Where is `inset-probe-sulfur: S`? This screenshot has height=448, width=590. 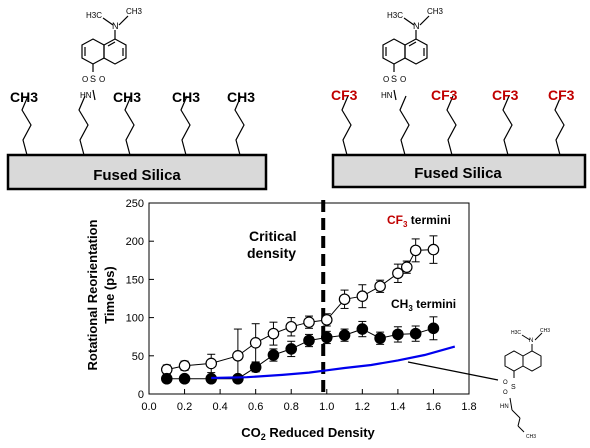
inset-probe-sulfur: S is located at coordinates (513, 387).